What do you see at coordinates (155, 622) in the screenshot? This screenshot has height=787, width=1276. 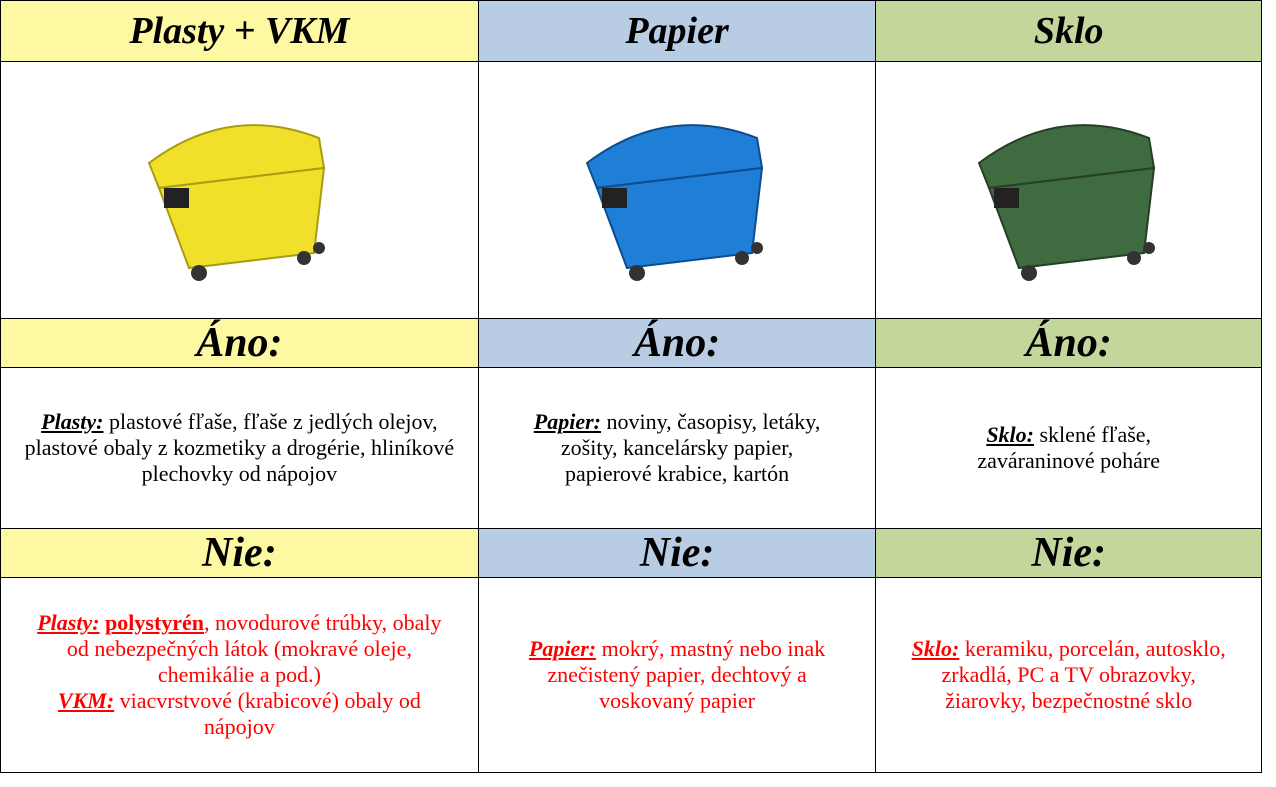 I see `no-emphasis: polystyrén` at bounding box center [155, 622].